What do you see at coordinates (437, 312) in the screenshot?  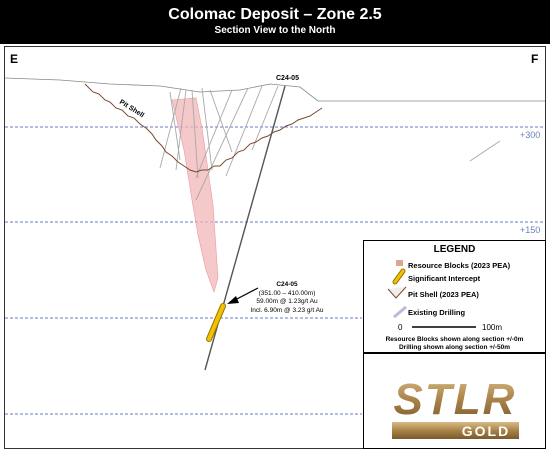 I see `legend-item-existing-drilling: Existing Drilling` at bounding box center [437, 312].